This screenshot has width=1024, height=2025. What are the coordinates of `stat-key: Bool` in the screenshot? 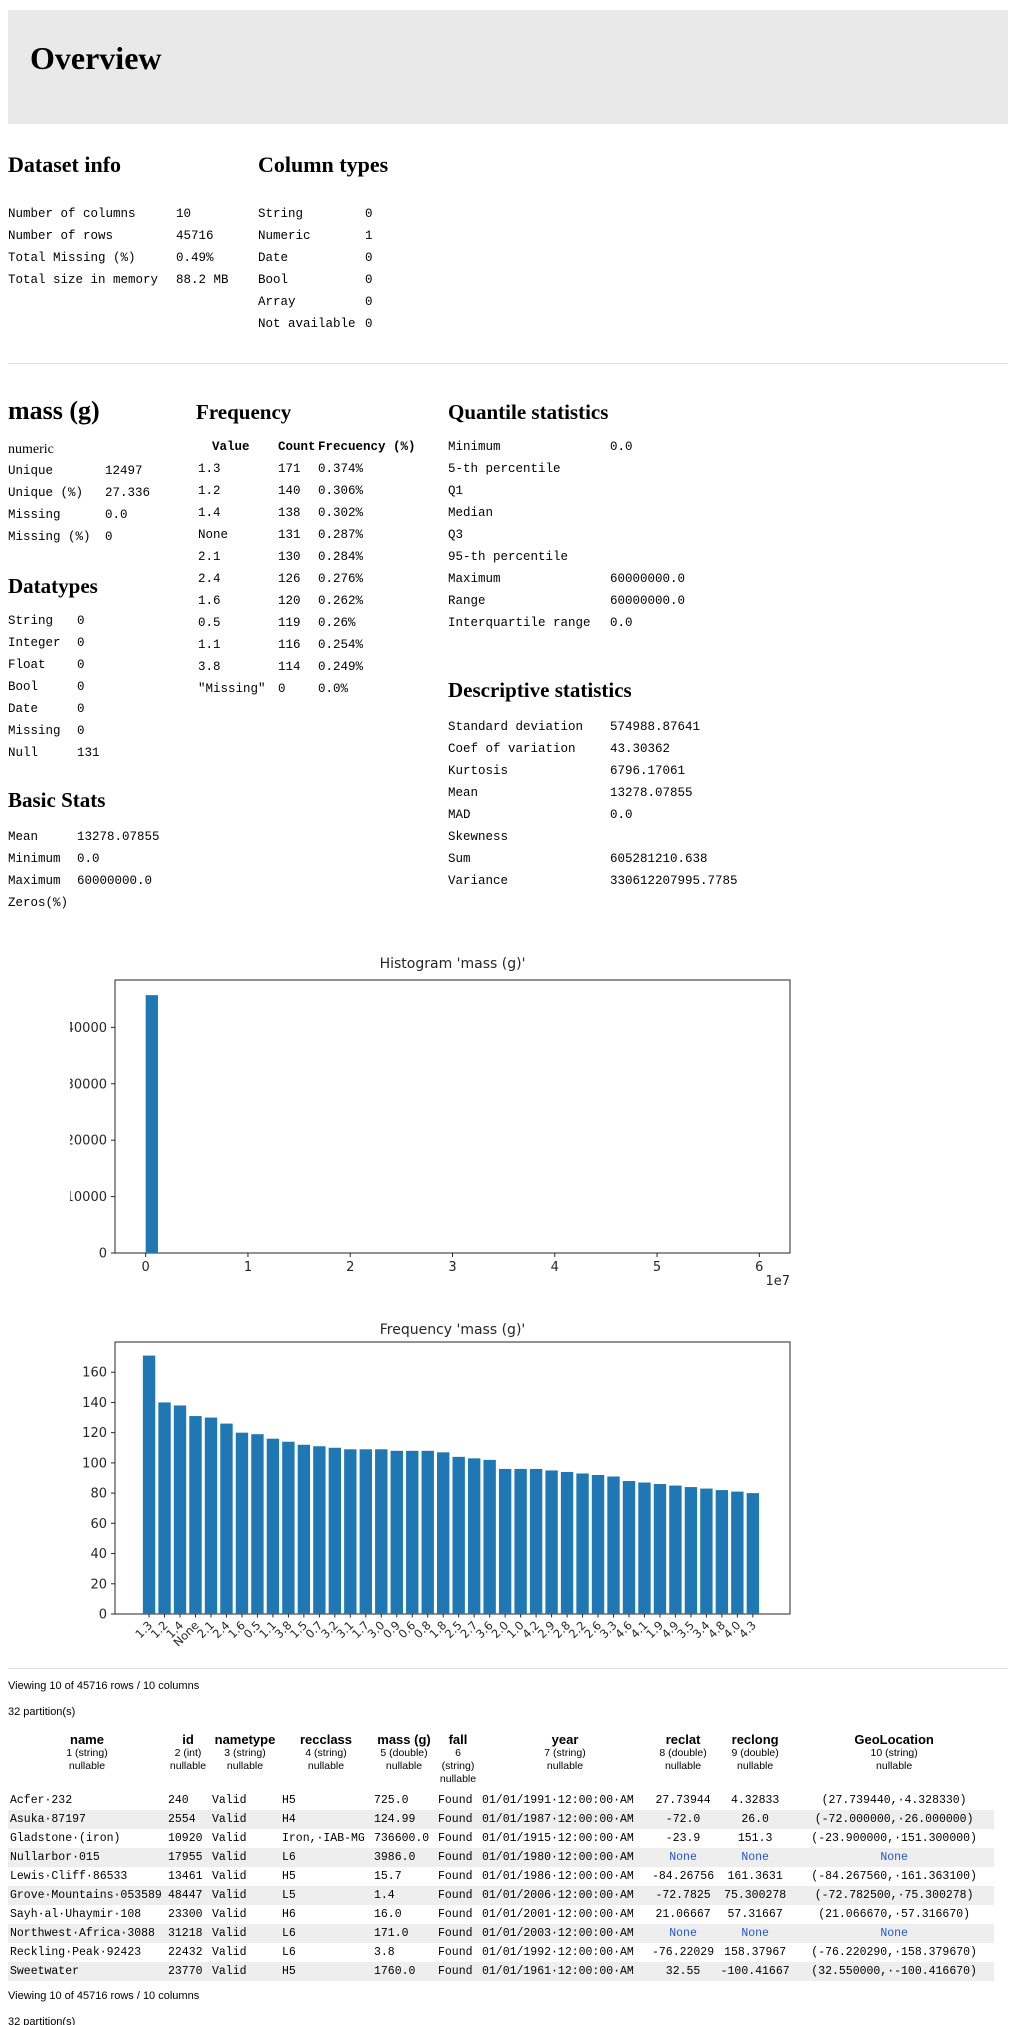 It's located at (273, 280).